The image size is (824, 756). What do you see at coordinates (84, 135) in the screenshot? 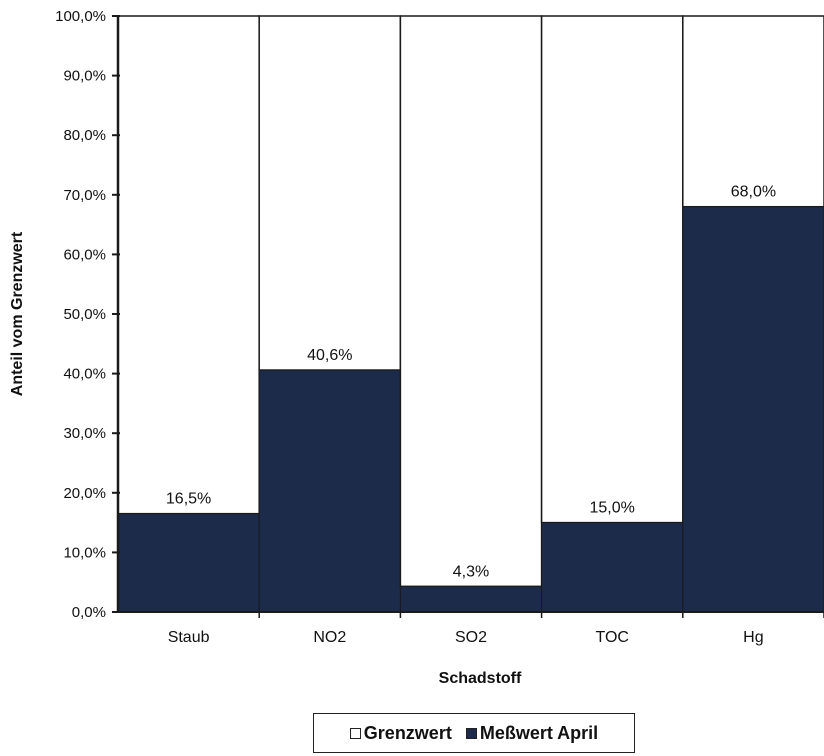
I see `y-tick-label: 80,0%` at bounding box center [84, 135].